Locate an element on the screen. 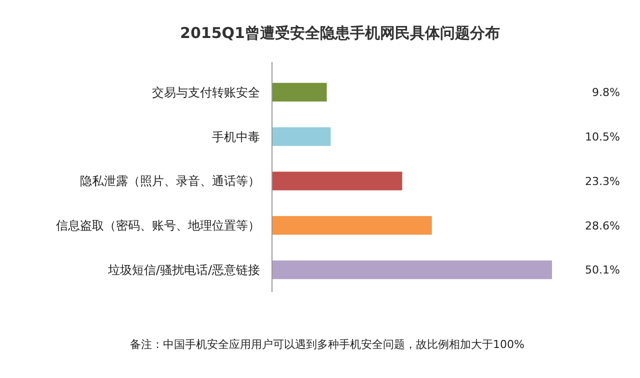 The width and height of the screenshot is (640, 378). y-tick-label: 手机中毒 is located at coordinates (236, 137).